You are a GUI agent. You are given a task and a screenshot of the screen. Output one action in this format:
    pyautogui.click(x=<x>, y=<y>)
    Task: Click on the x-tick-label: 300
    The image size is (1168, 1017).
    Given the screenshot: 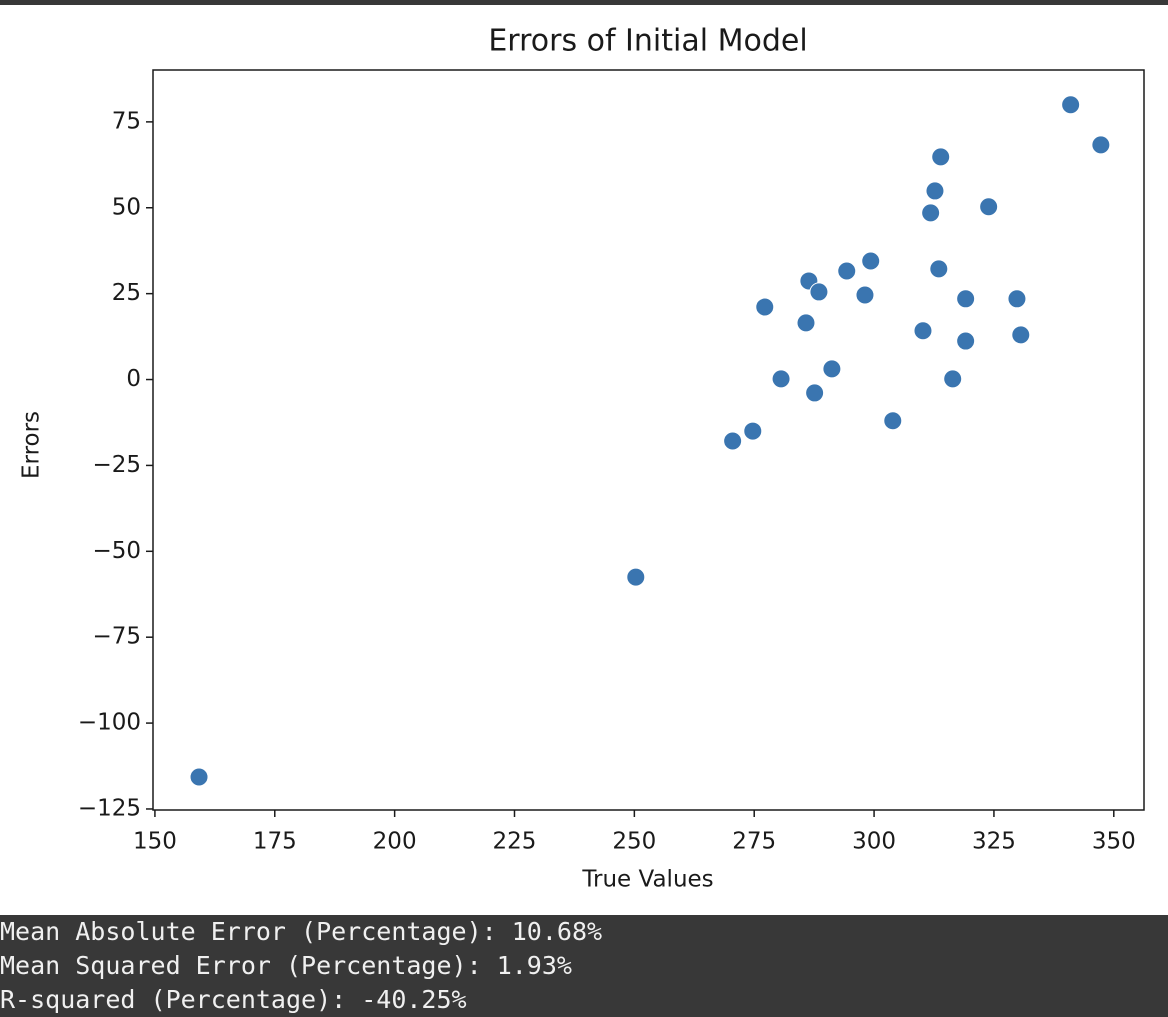 What is the action you would take?
    pyautogui.click(x=874, y=842)
    